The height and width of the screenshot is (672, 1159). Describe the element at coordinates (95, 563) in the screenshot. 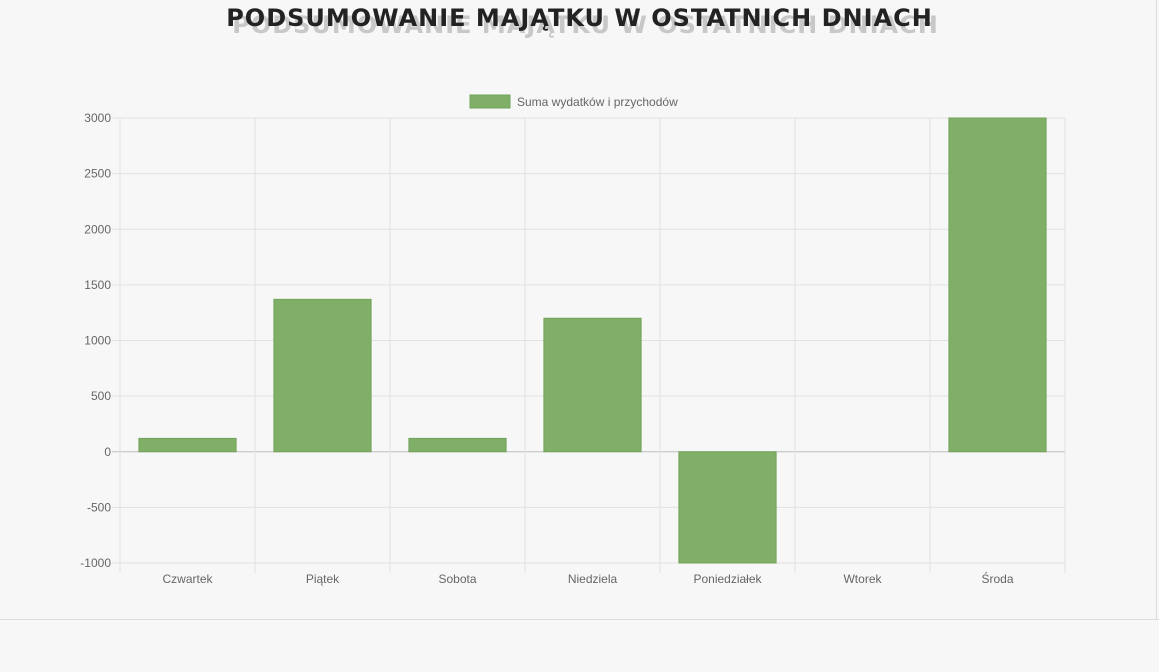

I see `y-tick-label: -1000` at that location.